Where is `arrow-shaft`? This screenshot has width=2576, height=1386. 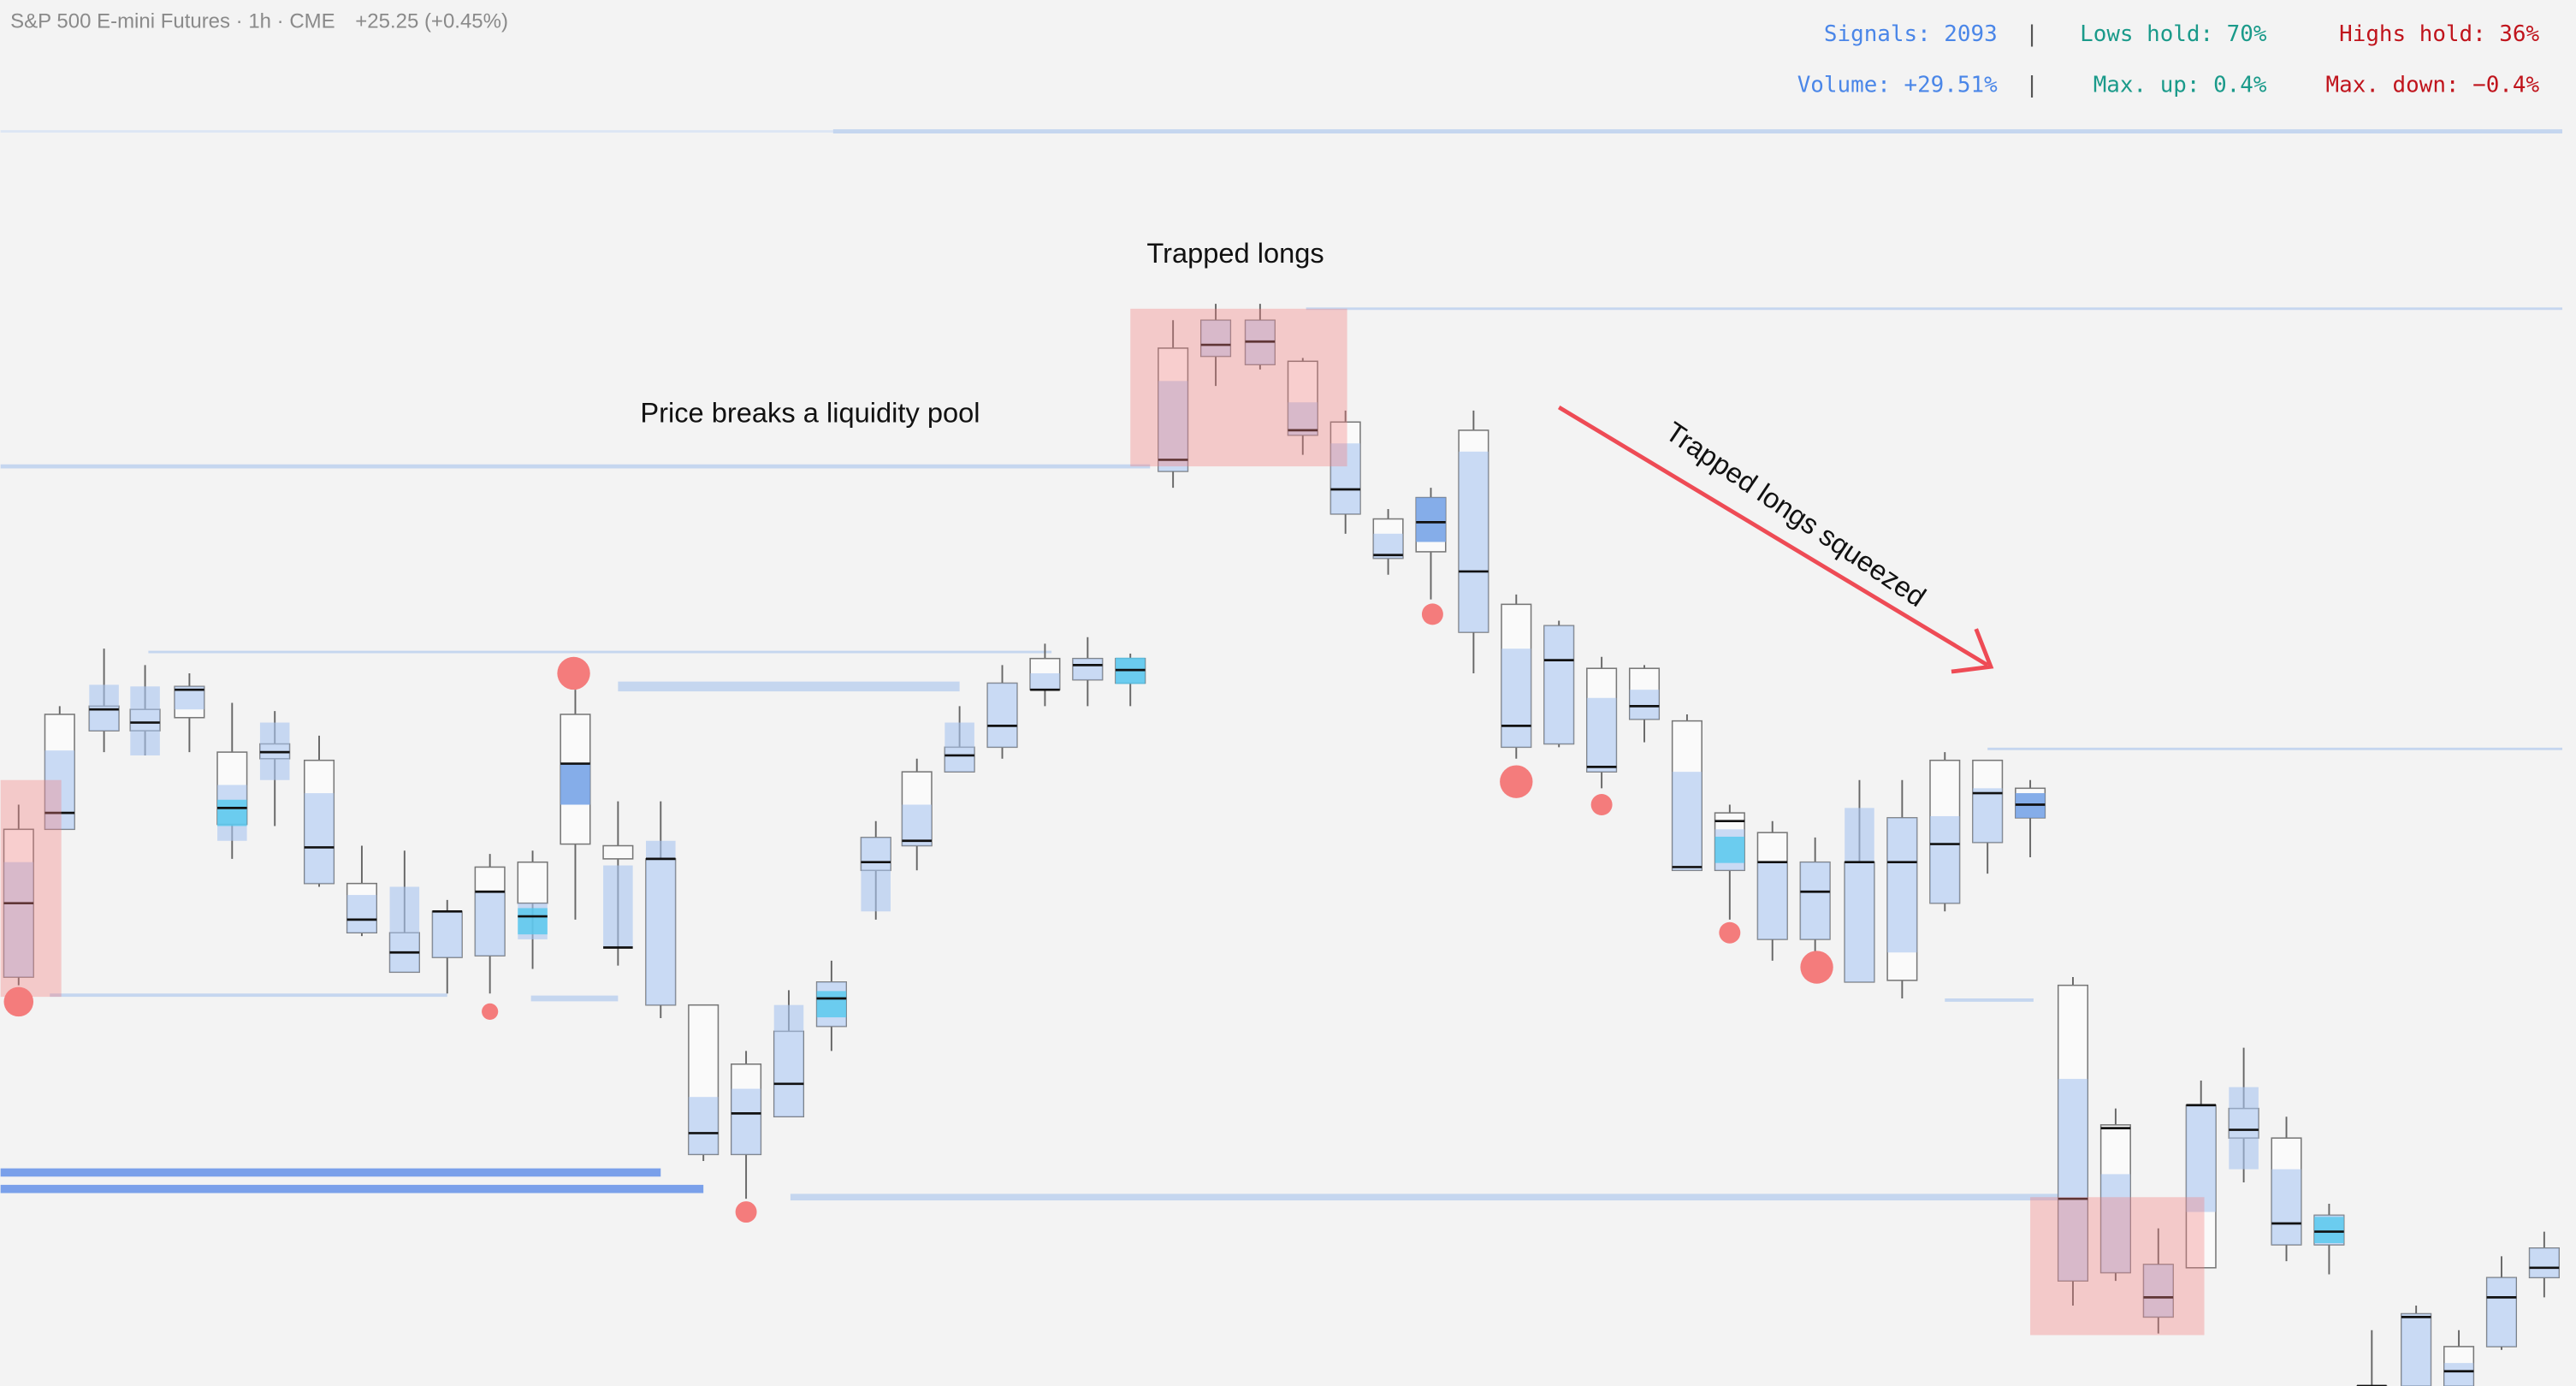
arrow-shaft is located at coordinates (1773, 536).